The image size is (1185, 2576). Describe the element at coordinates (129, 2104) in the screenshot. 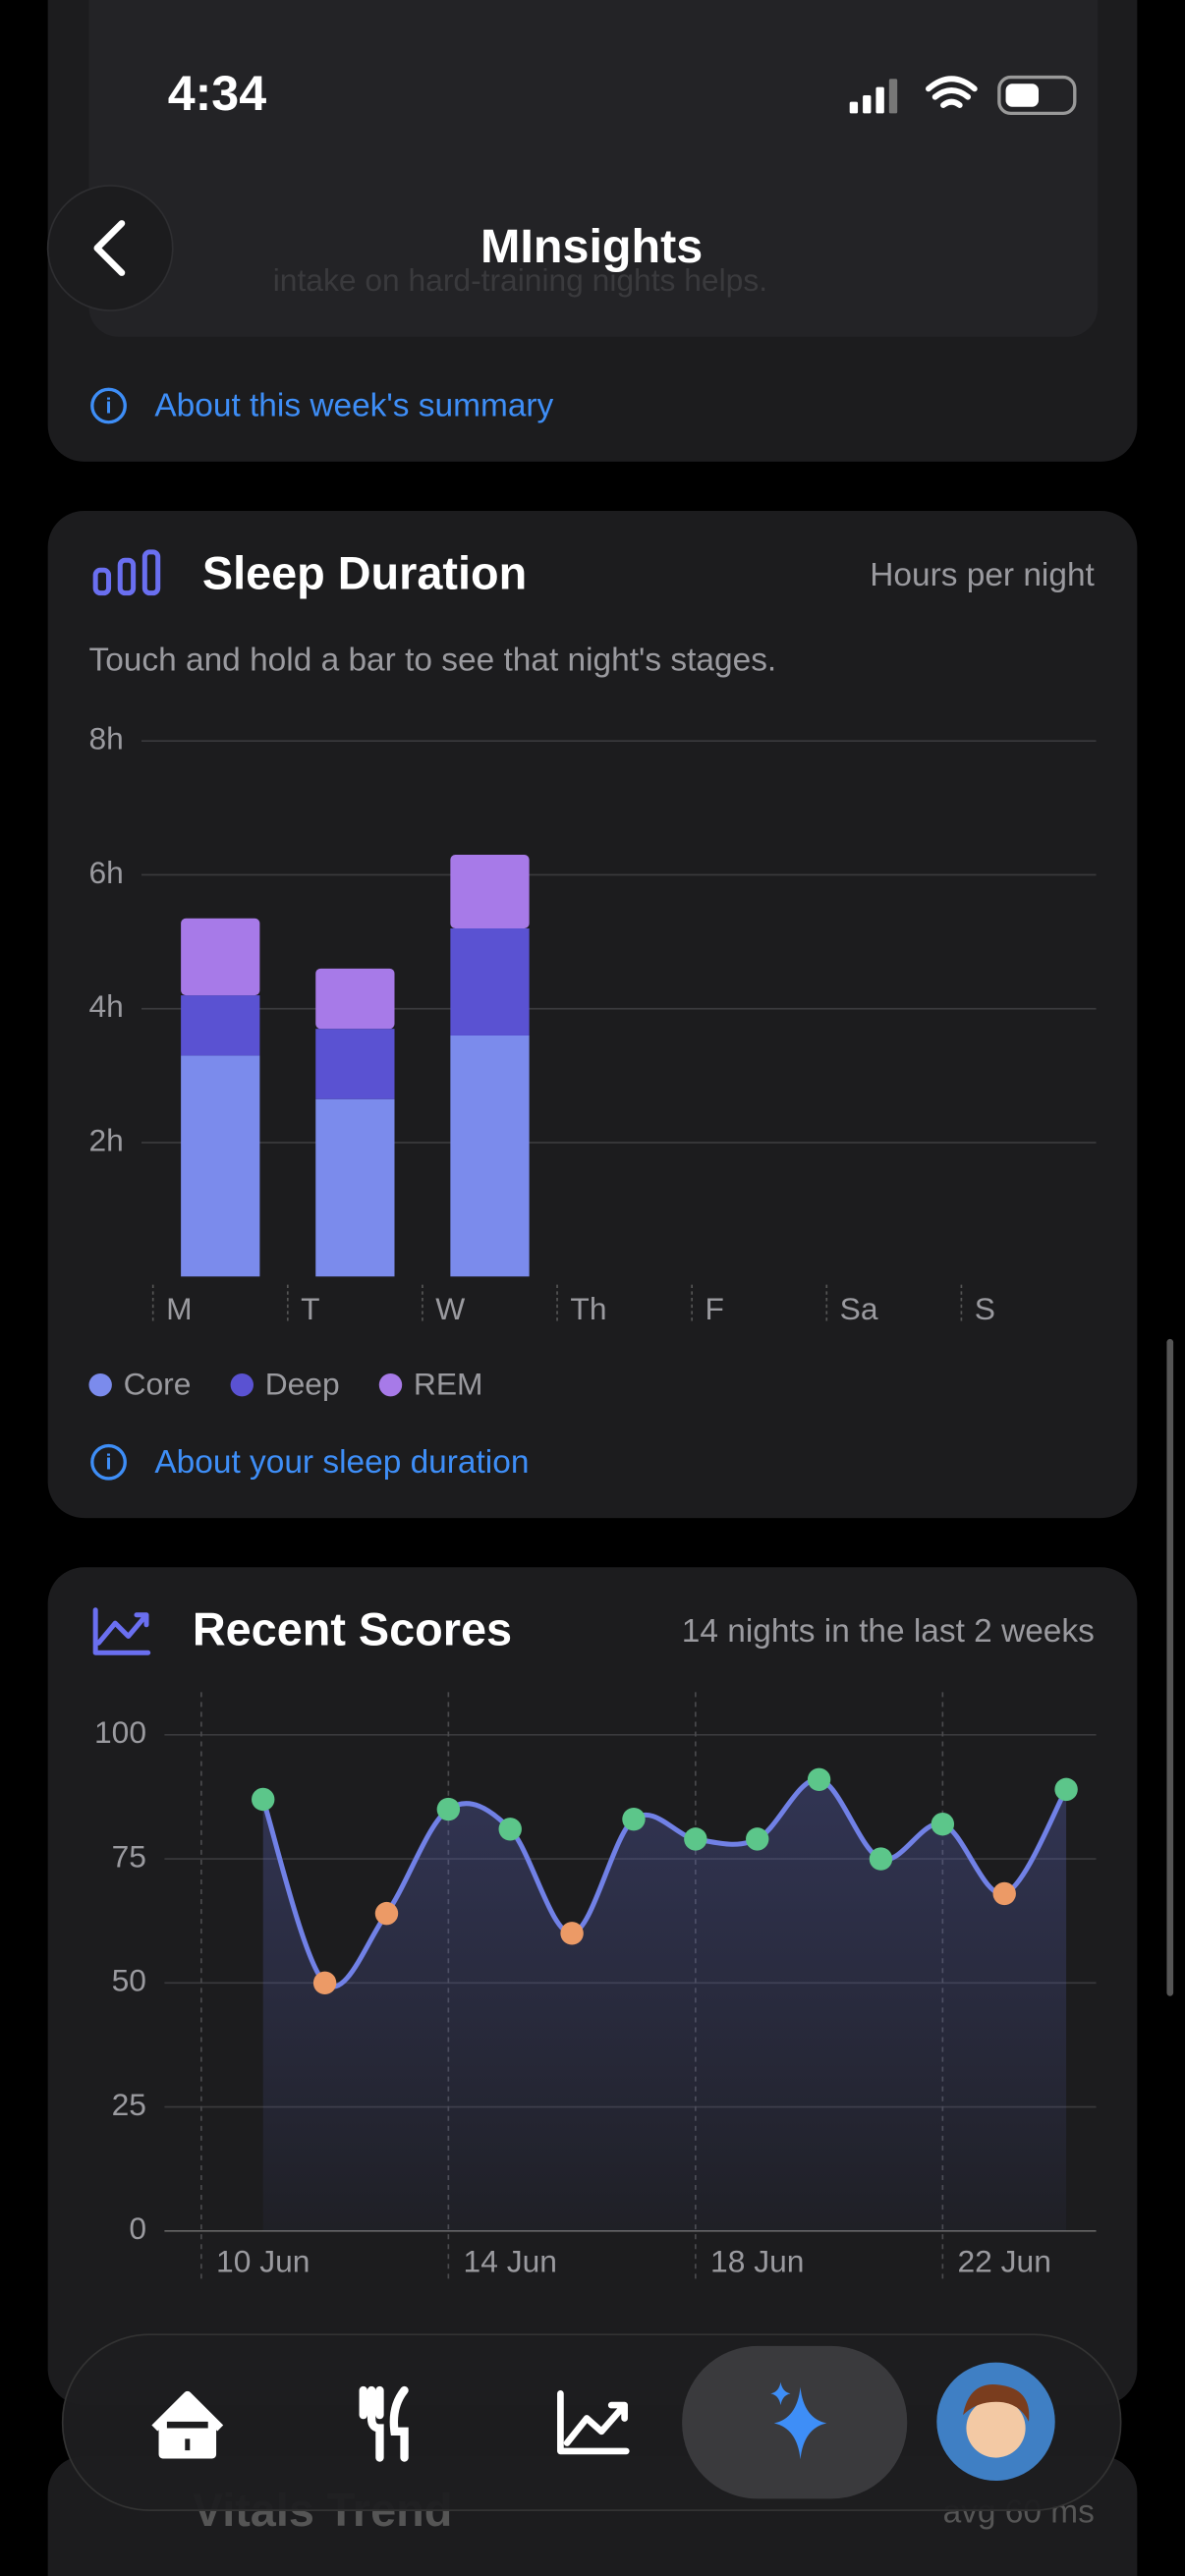

I see `y-tick-label: 25` at that location.